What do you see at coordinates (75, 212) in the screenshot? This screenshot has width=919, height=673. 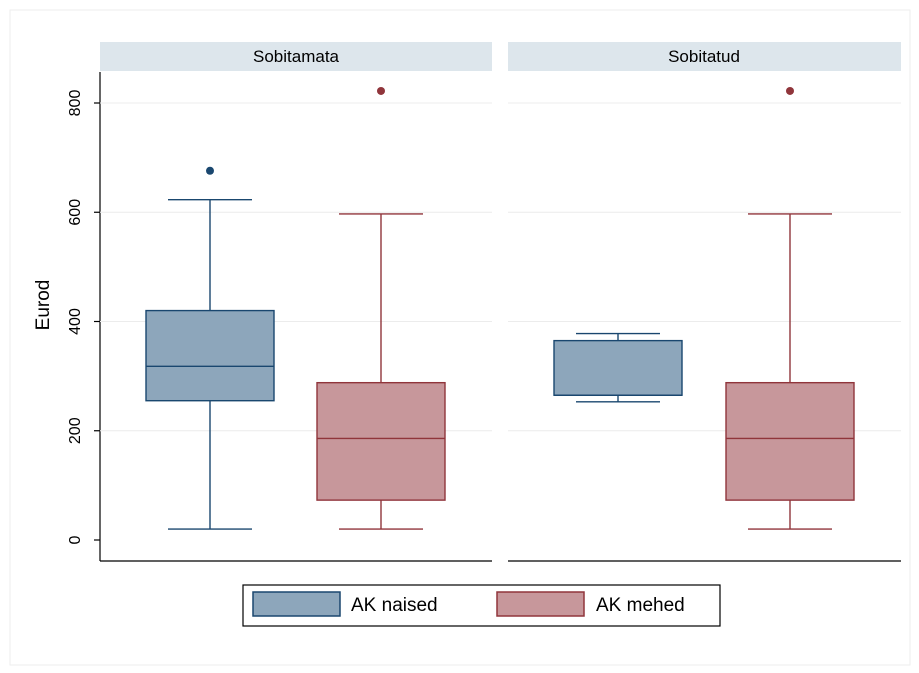 I see `y-tick-label-600: 600` at bounding box center [75, 212].